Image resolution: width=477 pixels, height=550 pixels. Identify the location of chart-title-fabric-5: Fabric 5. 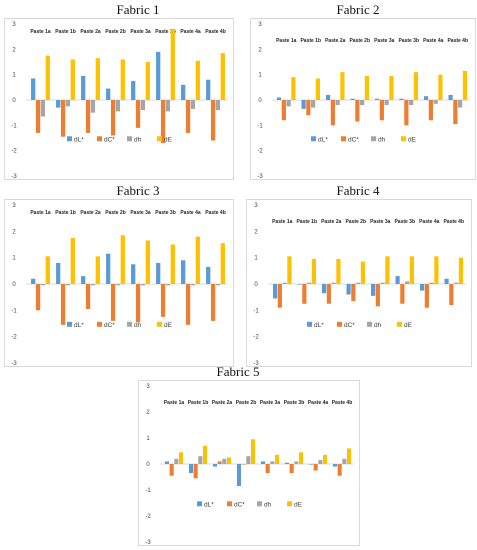
(238, 371).